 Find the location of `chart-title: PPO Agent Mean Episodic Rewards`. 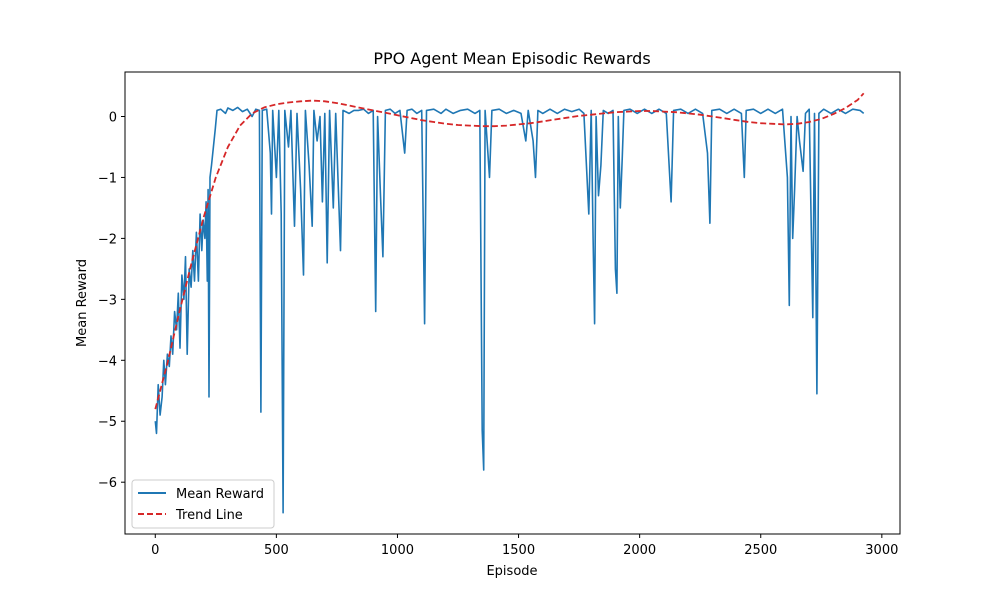

chart-title: PPO Agent Mean Episodic Rewards is located at coordinates (511, 58).